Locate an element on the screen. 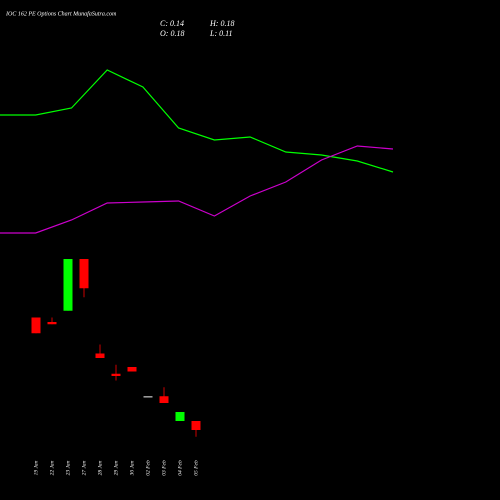 The height and width of the screenshot is (500, 500). x-tick-label: 03 Feb is located at coordinates (164, 468).